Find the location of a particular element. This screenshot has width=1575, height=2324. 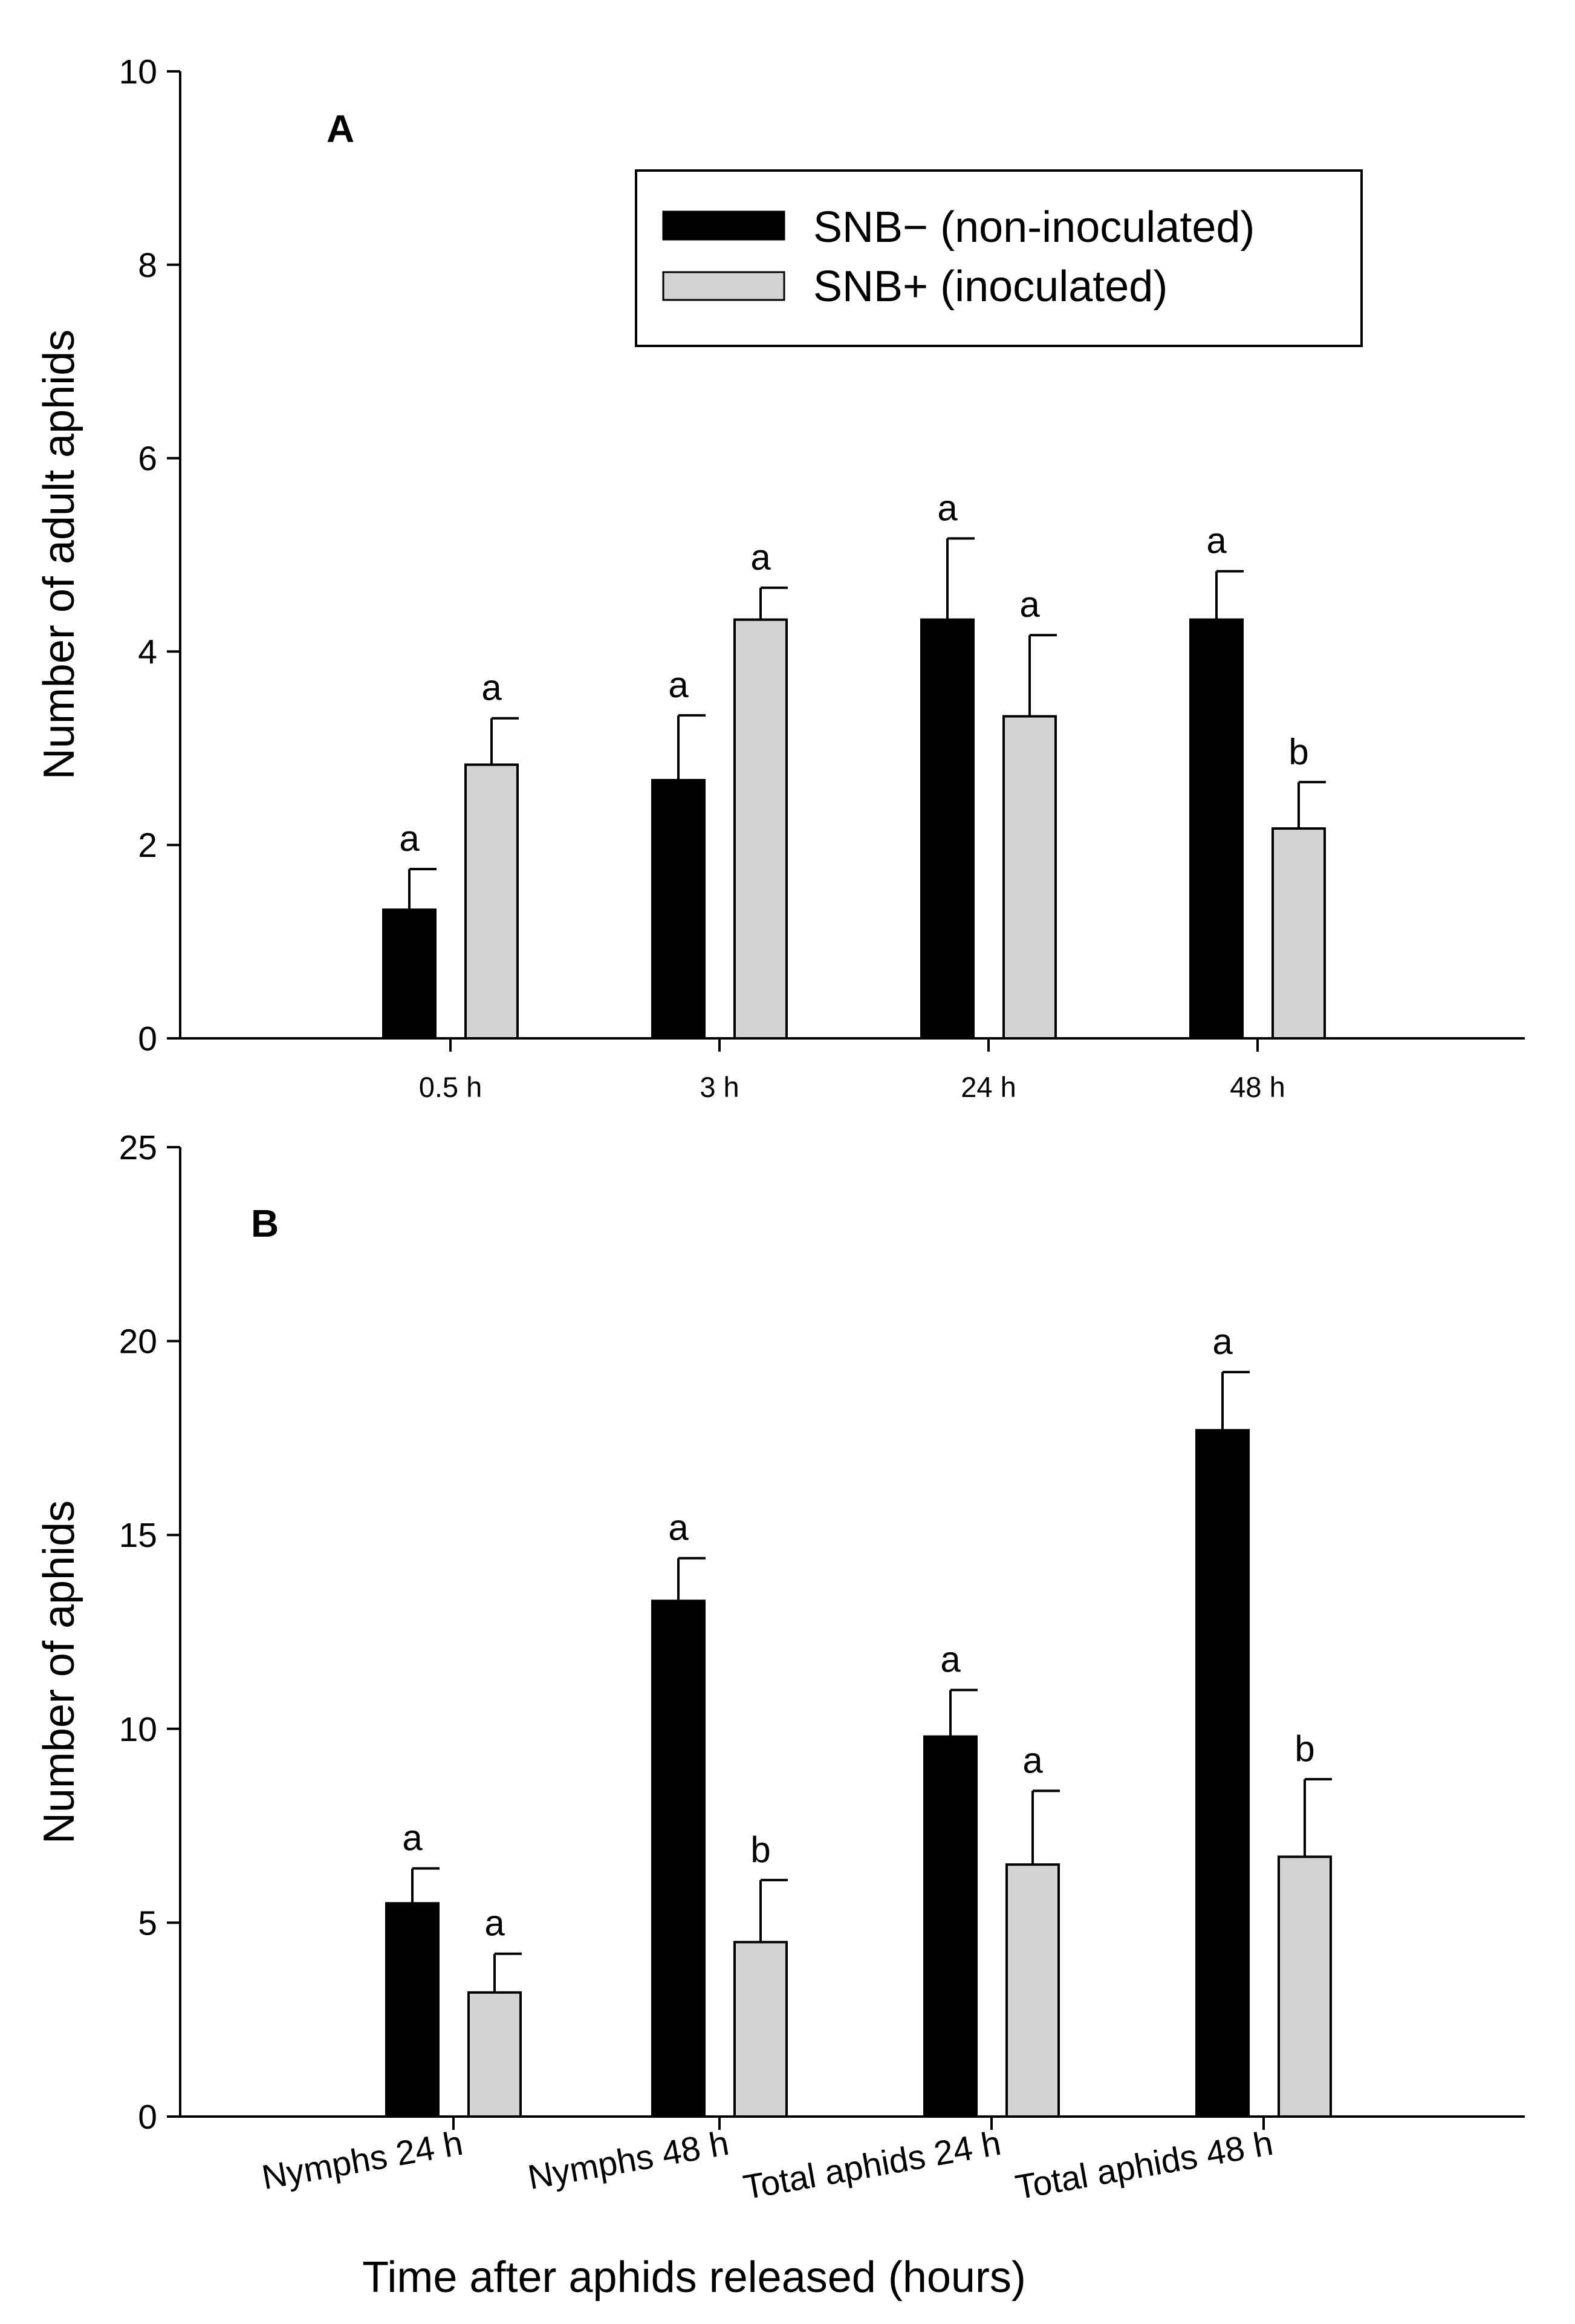

panel-b-y-title: Number of aphids is located at coordinates (59, 1672).